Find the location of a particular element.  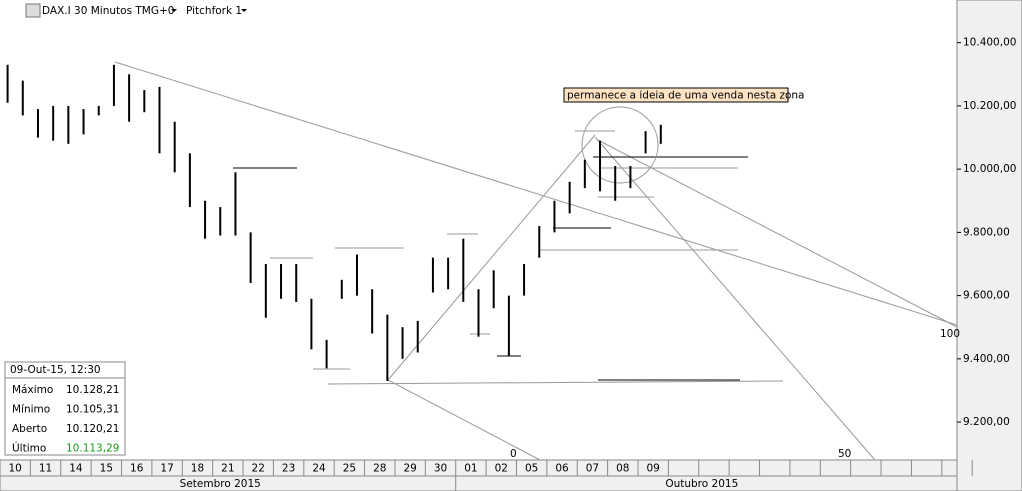

x-tick-label: 24 is located at coordinates (319, 469).